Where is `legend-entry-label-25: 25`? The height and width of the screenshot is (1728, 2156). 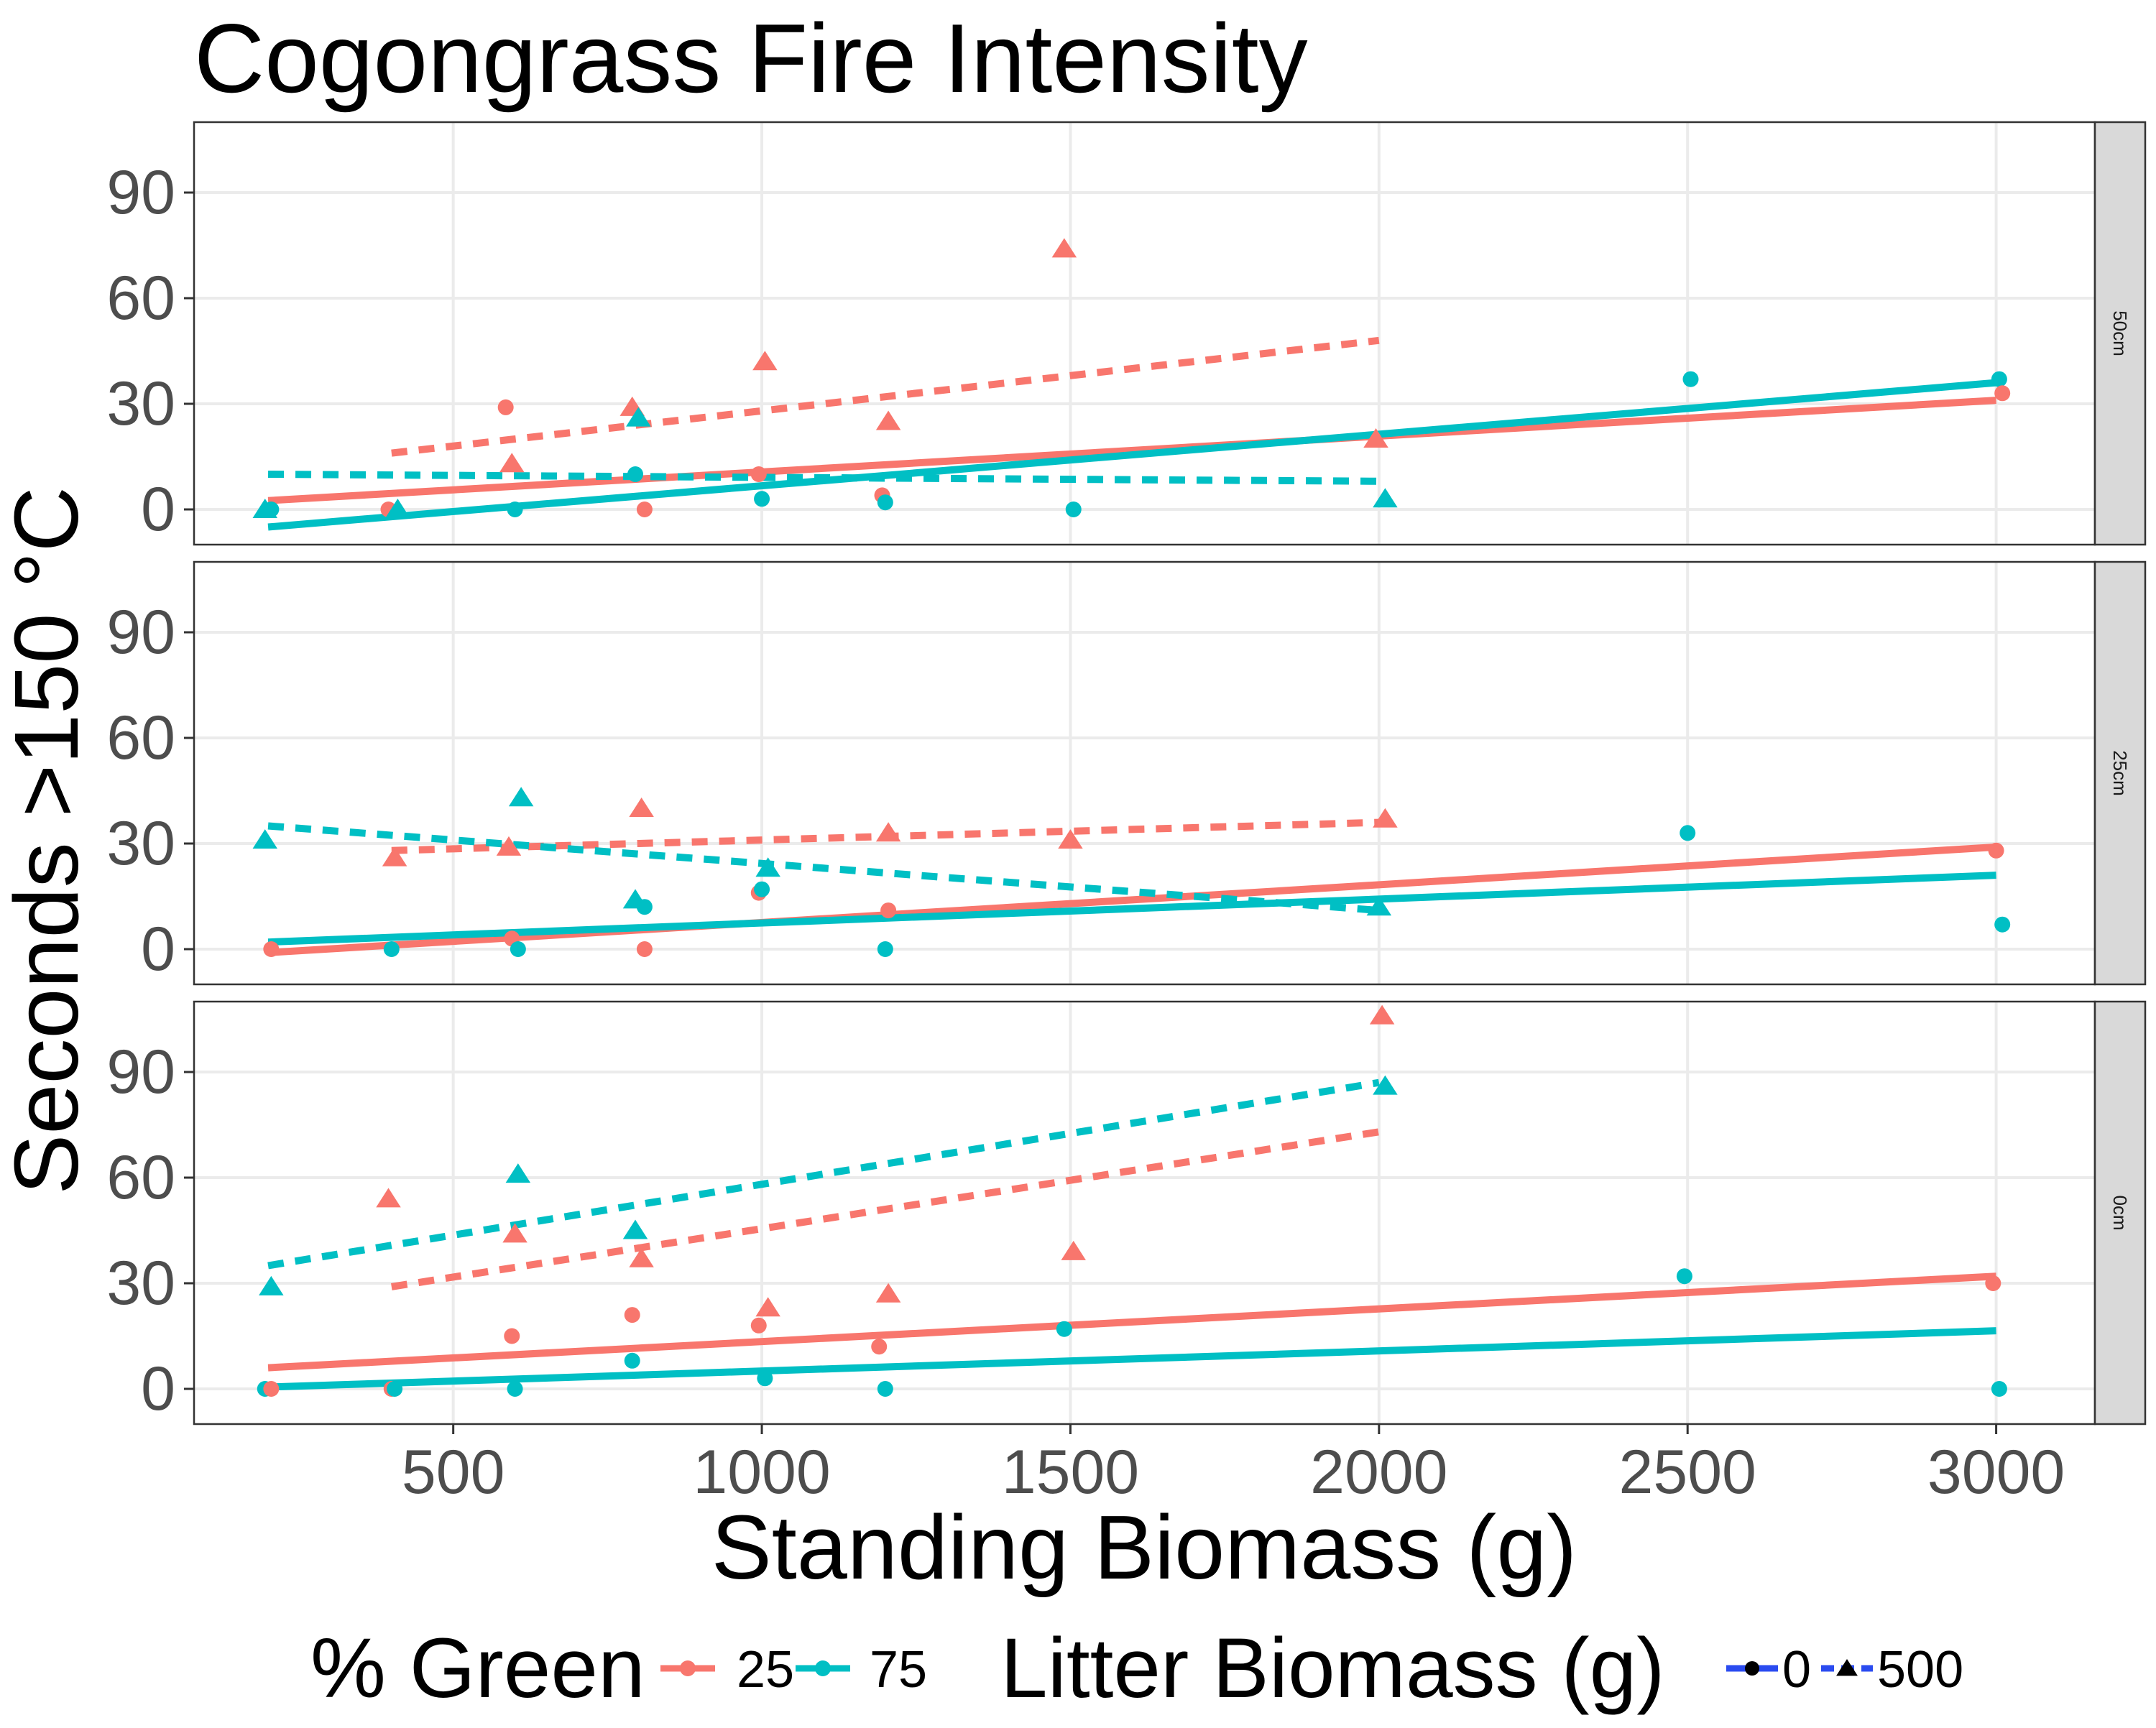 legend-entry-label-25: 25 is located at coordinates (765, 1670).